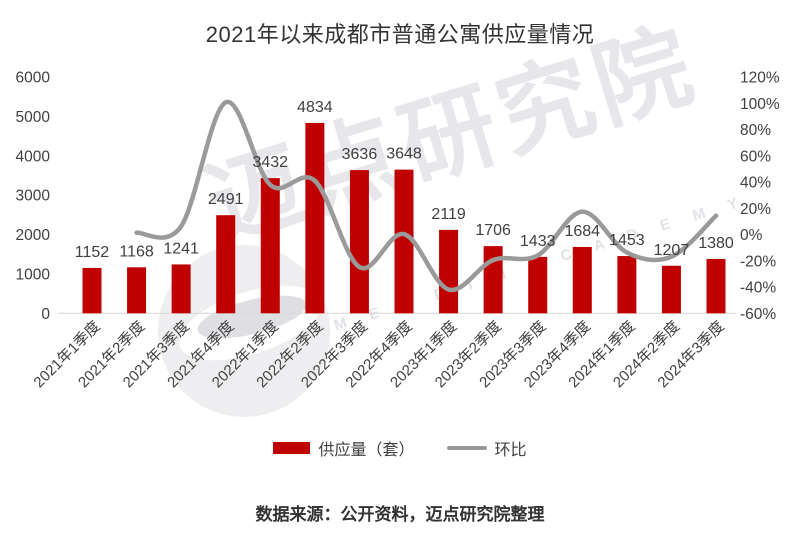 The width and height of the screenshot is (800, 546). What do you see at coordinates (758, 261) in the screenshot?
I see `right-axis-tick-label: -20%` at bounding box center [758, 261].